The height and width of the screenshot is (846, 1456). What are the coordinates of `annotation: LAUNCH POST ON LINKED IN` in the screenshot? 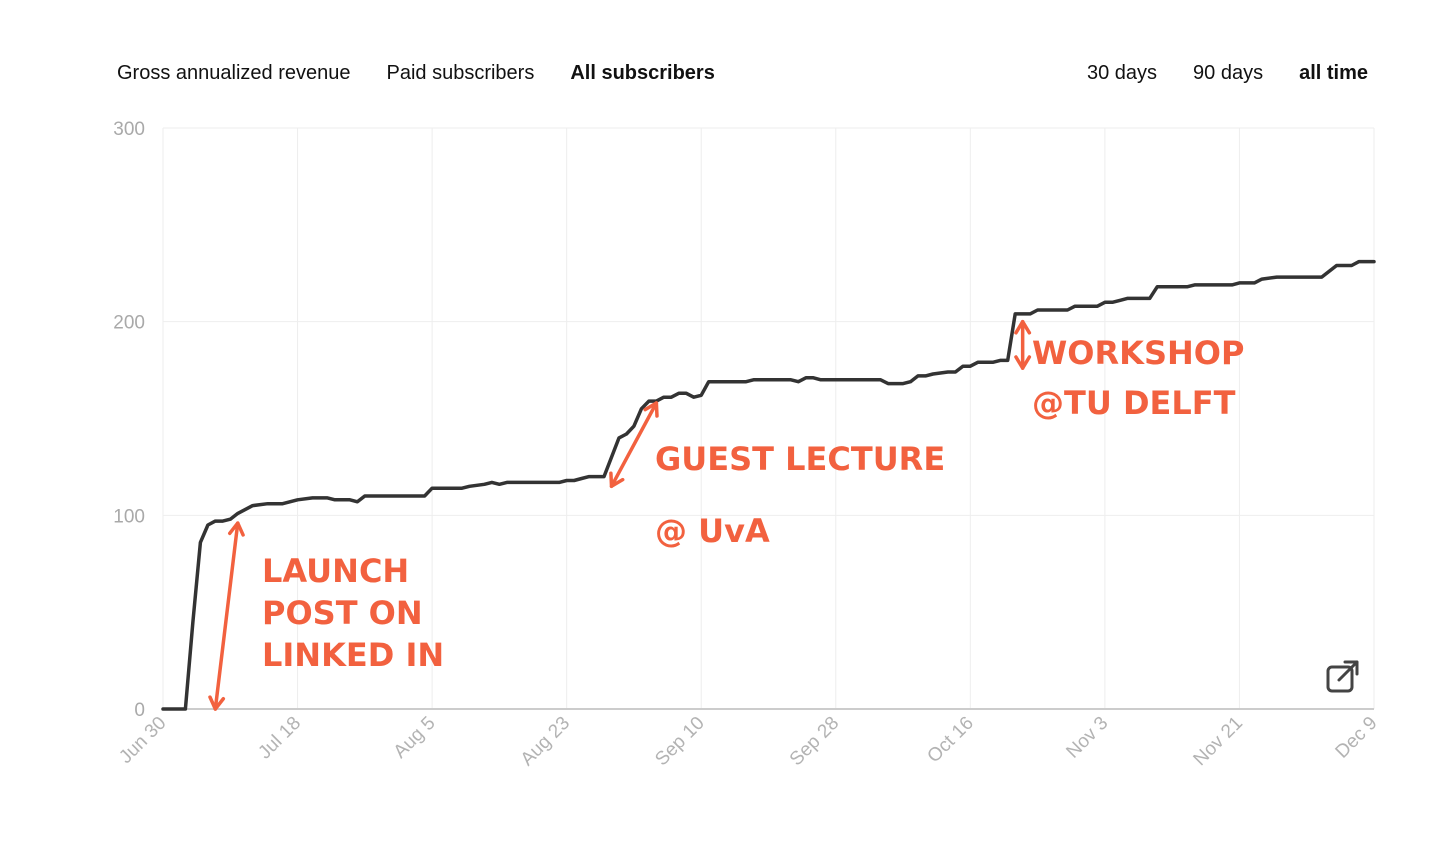 It's located at (326, 616).